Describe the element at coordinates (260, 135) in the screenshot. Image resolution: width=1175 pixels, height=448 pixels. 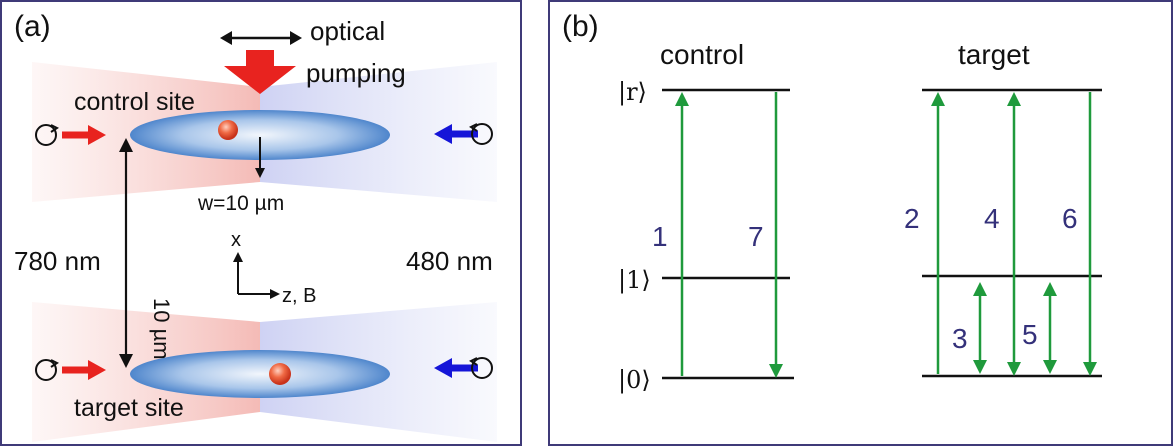
I see `control-trap-ellipse` at that location.